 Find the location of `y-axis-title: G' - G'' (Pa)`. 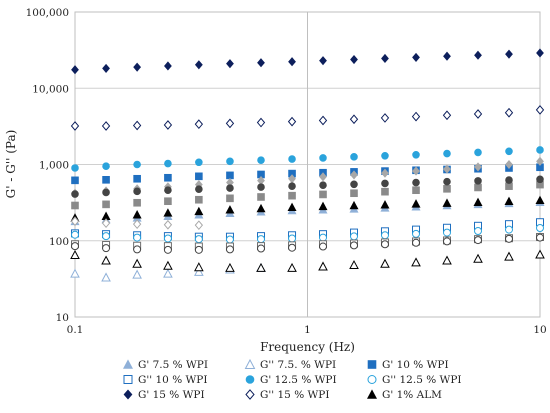

y-axis-title: G' - G'' (Pa) is located at coordinates (11, 164).